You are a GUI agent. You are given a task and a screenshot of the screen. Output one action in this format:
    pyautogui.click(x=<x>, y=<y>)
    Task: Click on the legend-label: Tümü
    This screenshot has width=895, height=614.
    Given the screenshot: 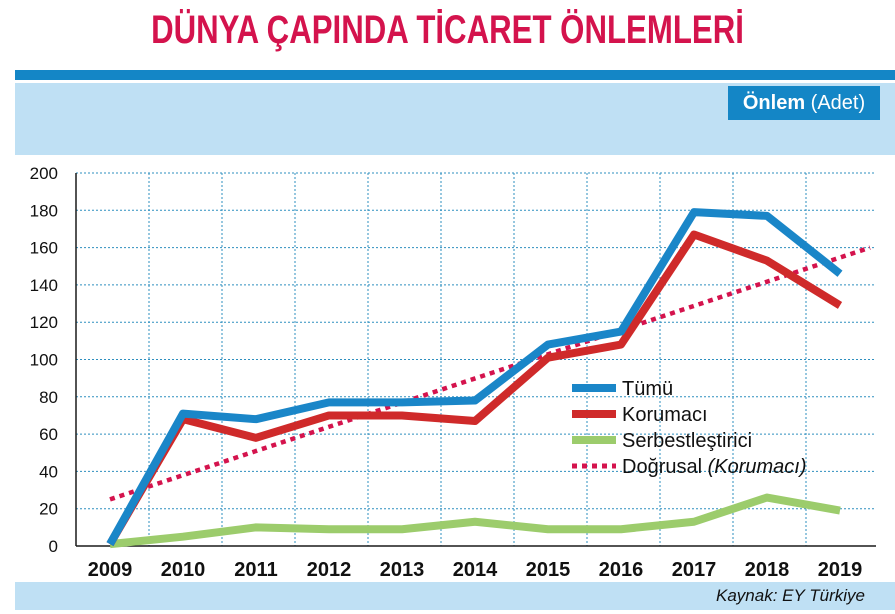 What is the action you would take?
    pyautogui.click(x=647, y=389)
    